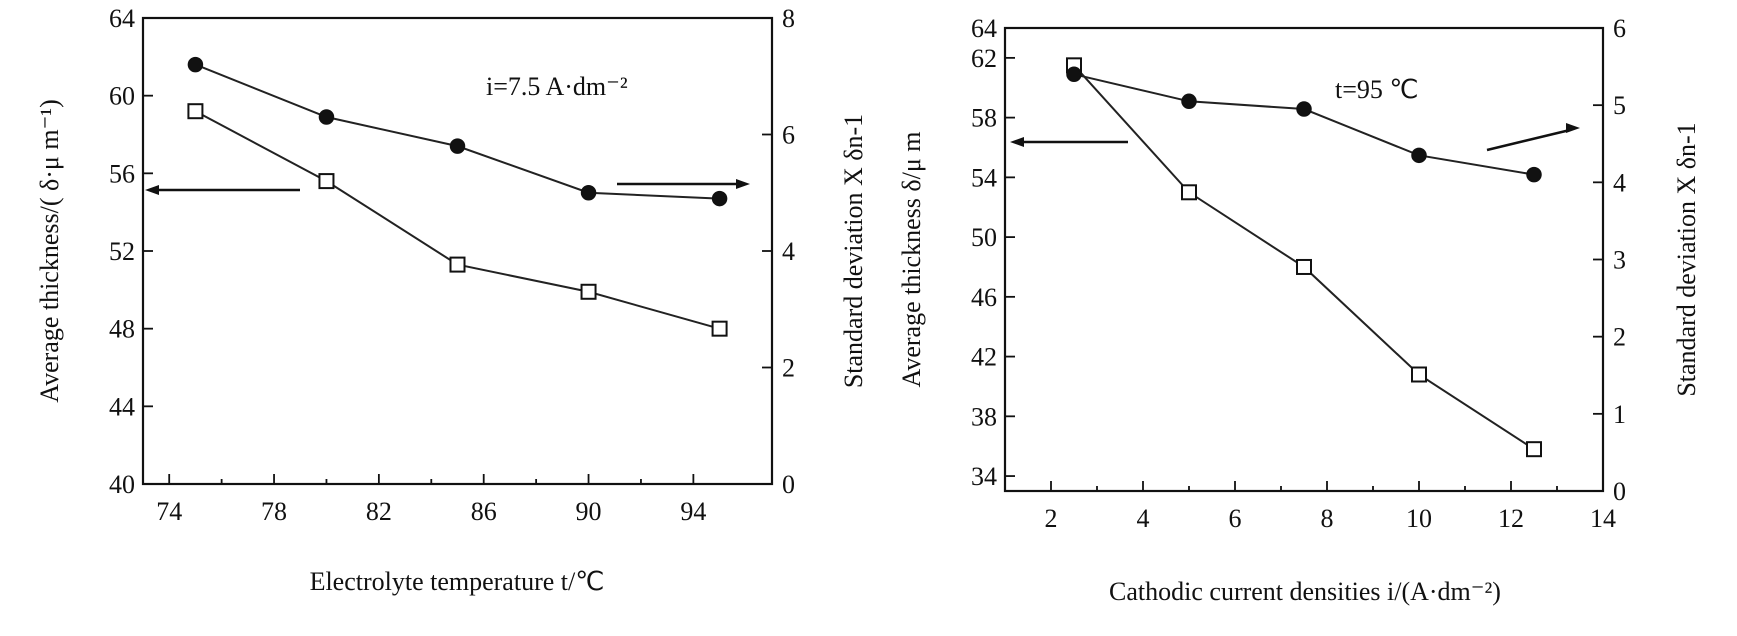 The height and width of the screenshot is (636, 1737). What do you see at coordinates (984, 118) in the screenshot?
I see `y-left-tick-label: 58` at bounding box center [984, 118].